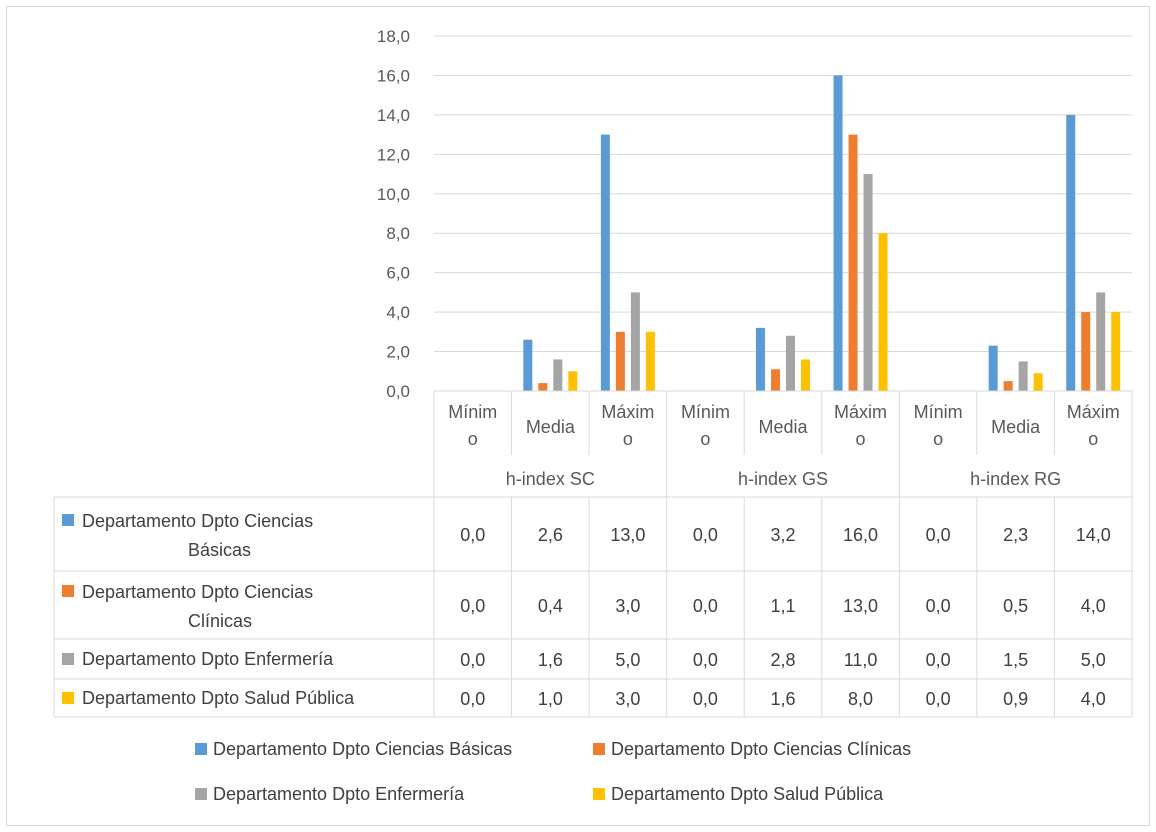 The image size is (1156, 832). Describe the element at coordinates (1015, 699) in the screenshot. I see `table-cell: 0,9` at that location.